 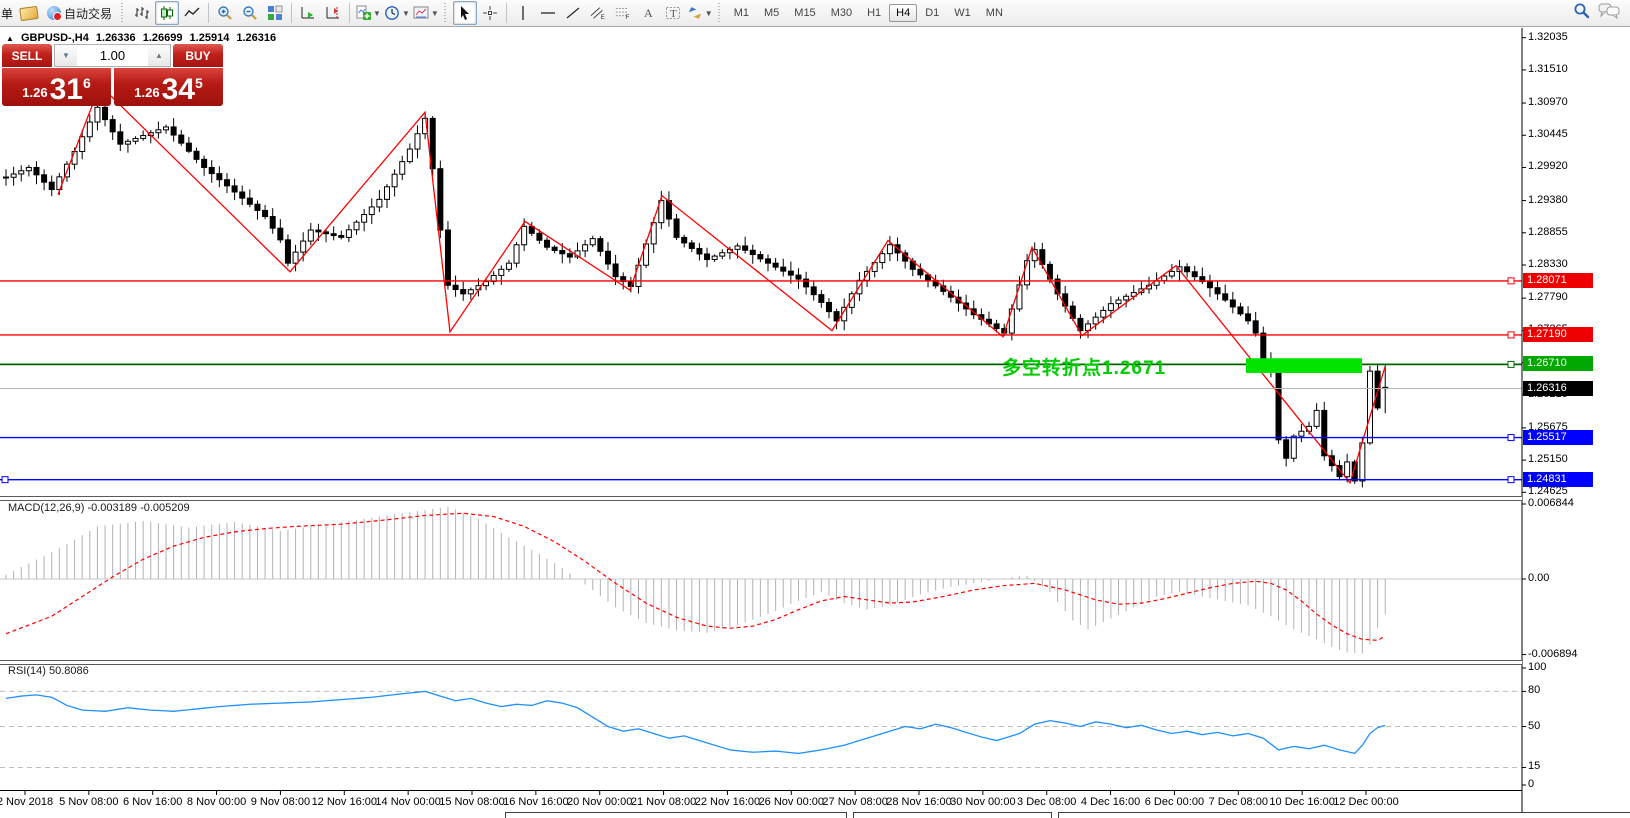 What do you see at coordinates (147, 92) in the screenshot?
I see `buy-price-prefix: 1.26` at bounding box center [147, 92].